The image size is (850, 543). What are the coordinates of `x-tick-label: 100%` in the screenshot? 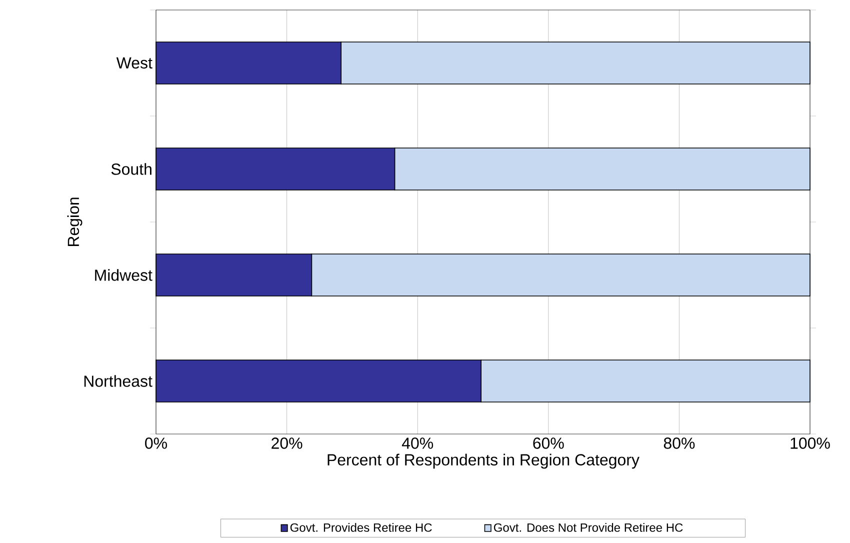 It's located at (810, 443).